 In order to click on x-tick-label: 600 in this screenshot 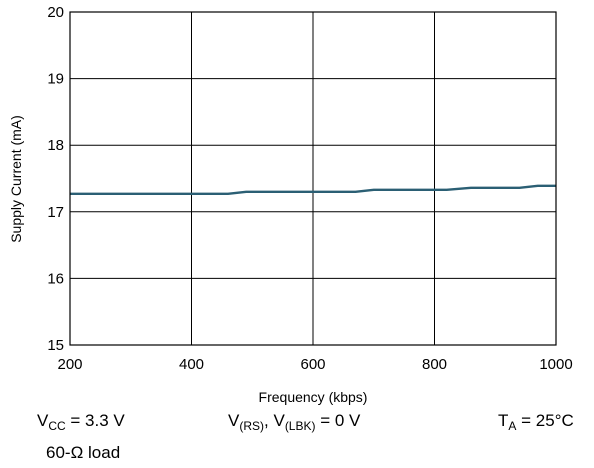, I will do `click(312, 364)`.